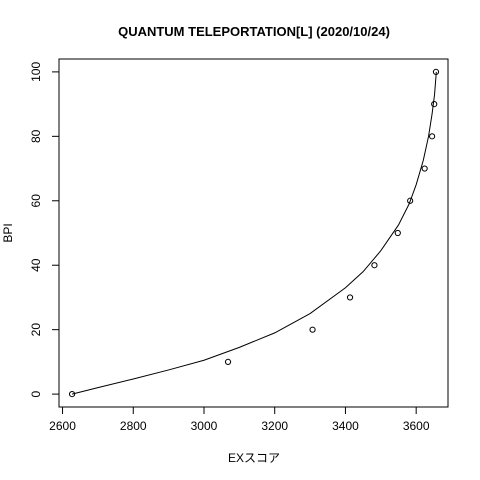  What do you see at coordinates (254, 31) in the screenshot?
I see `chart-title: QUANTUM TELEPORTATION[L] (2020/10/24)` at bounding box center [254, 31].